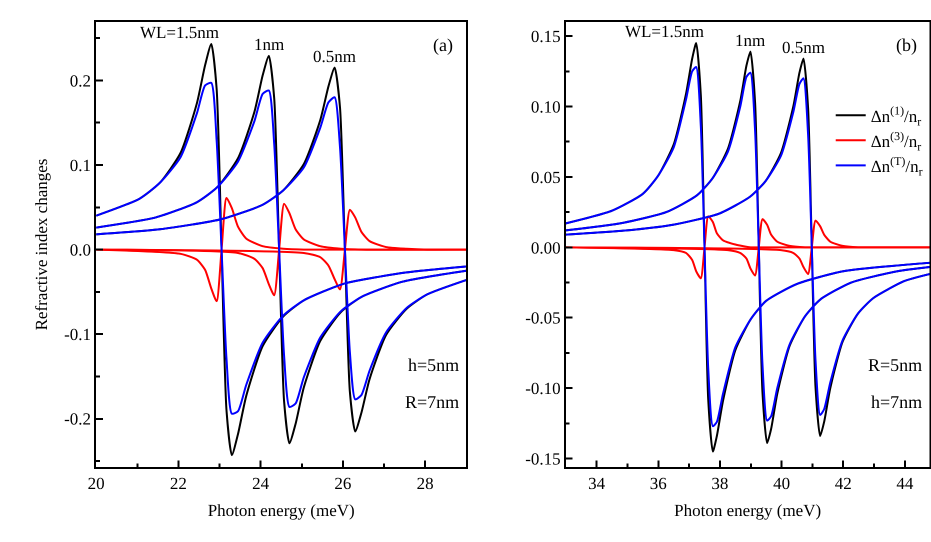 The width and height of the screenshot is (931, 542). What do you see at coordinates (906, 45) in the screenshot?
I see `annotation: (b)` at bounding box center [906, 45].